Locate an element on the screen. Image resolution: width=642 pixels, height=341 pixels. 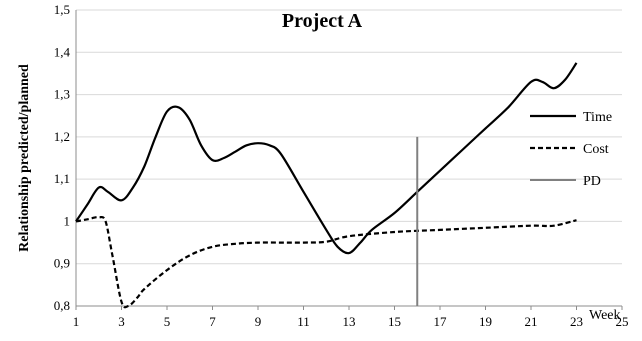
y-tick-label: 1 is located at coordinates (67, 220).